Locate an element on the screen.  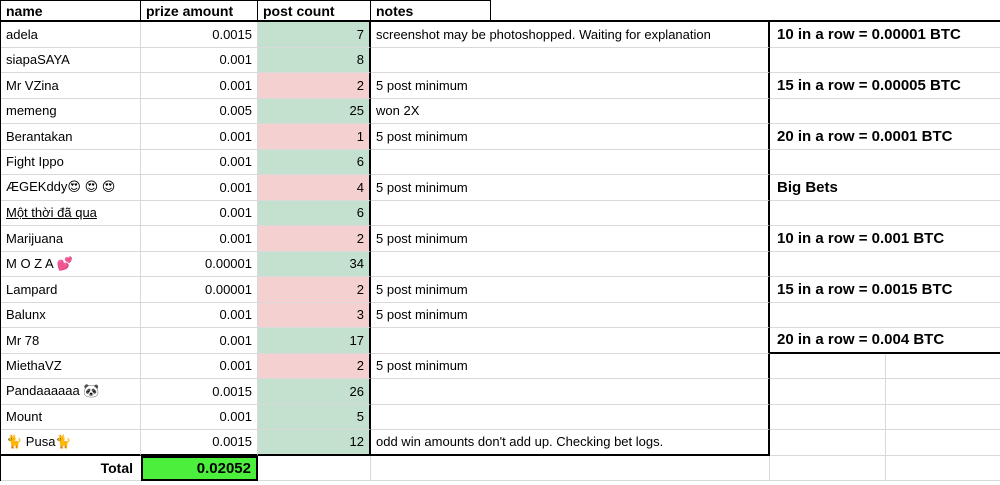
column-header-name: name is located at coordinates (71, 11).